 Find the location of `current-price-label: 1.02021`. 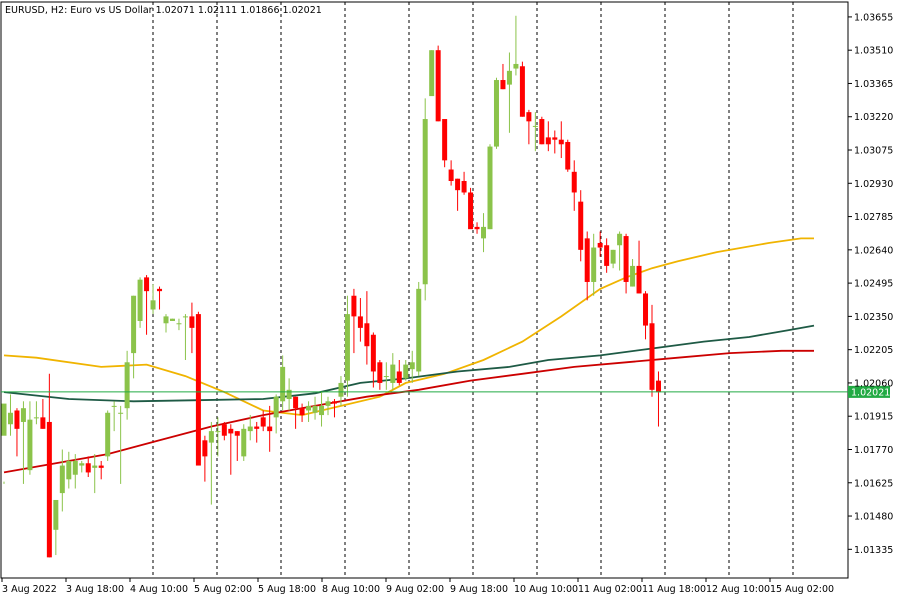

current-price-label: 1.02021 is located at coordinates (870, 392).